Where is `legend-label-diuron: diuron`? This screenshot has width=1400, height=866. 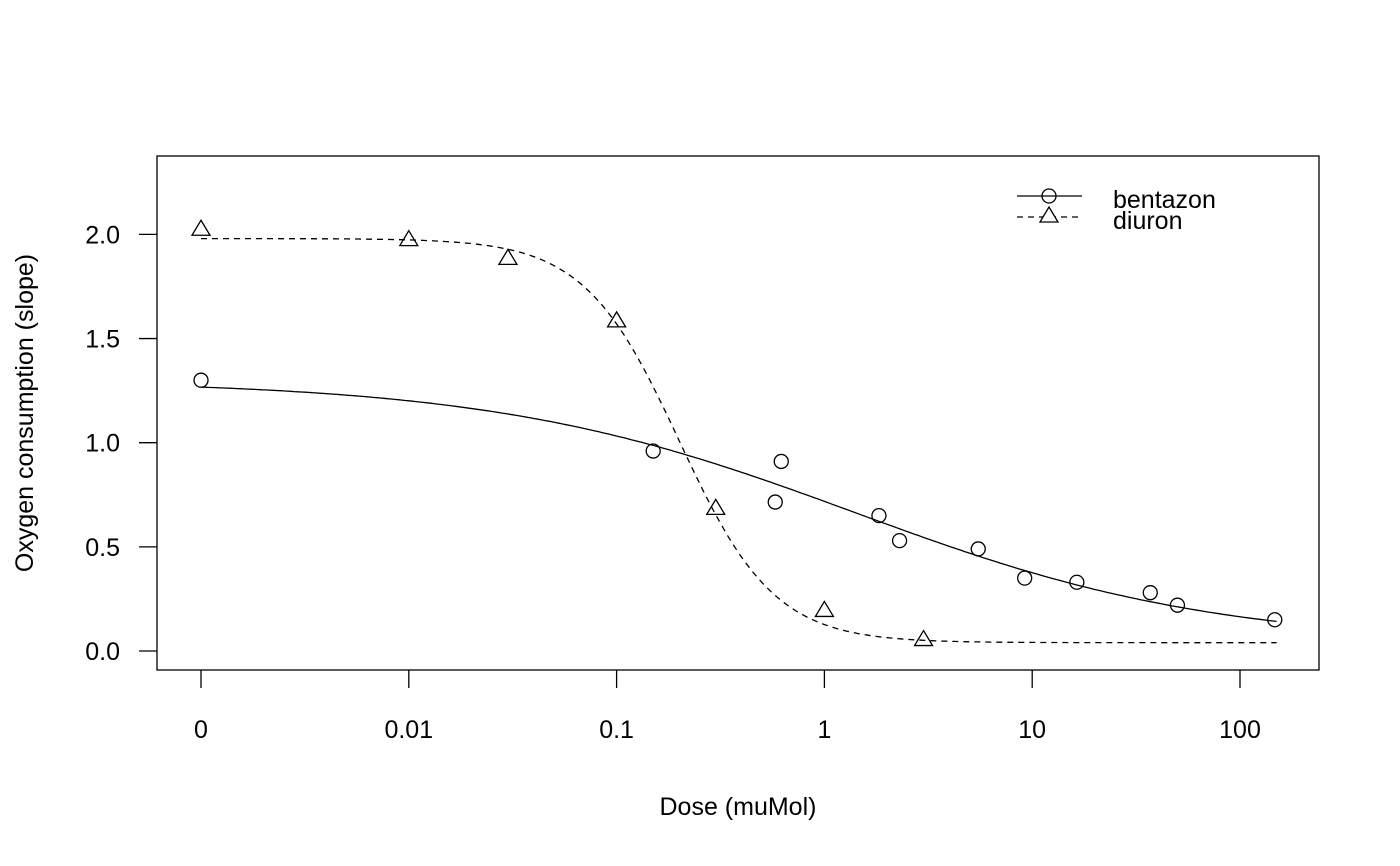 legend-label-diuron: diuron is located at coordinates (1148, 221).